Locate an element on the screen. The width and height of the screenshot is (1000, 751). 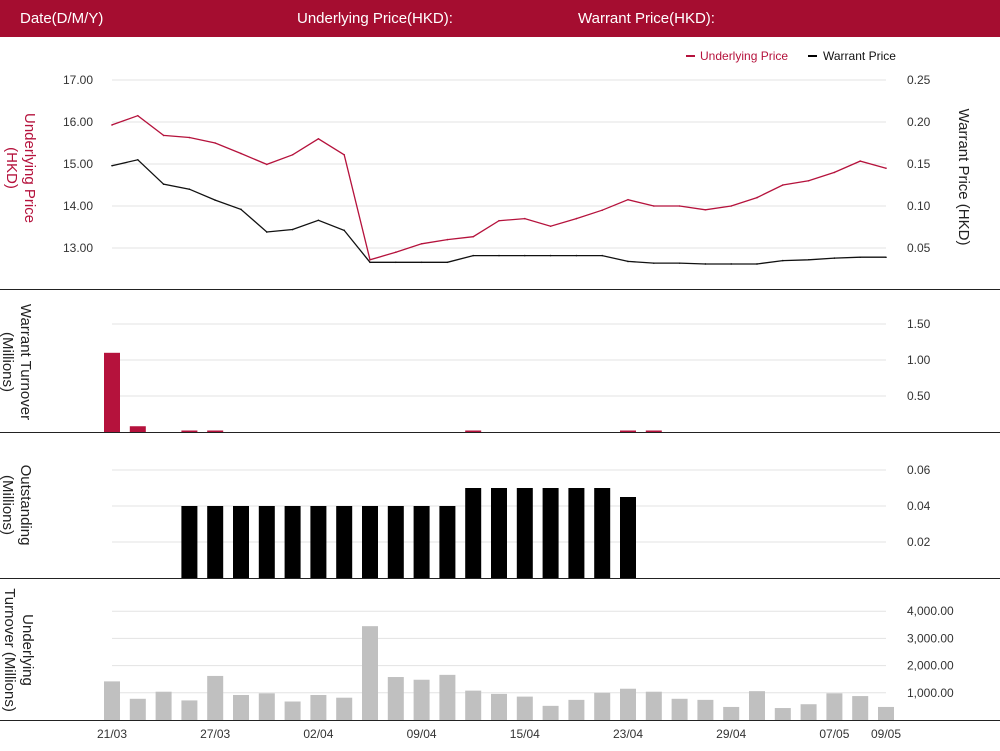
legend-warrant-label: Warrant Price is located at coordinates (859, 56).